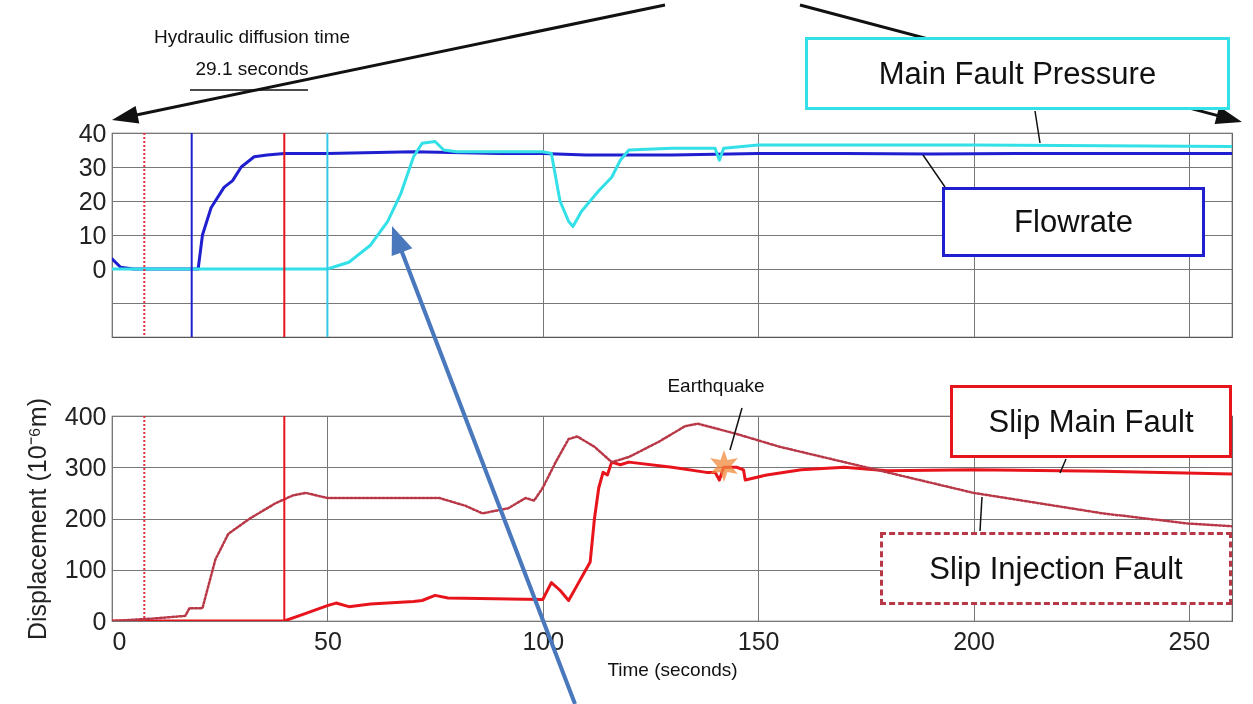  I want to click on y-tick-label: 40, so click(92, 132).